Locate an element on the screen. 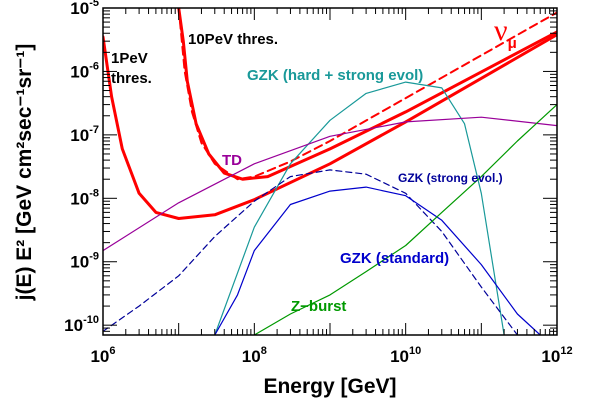 The width and height of the screenshot is (590, 408). annotation-td: TD is located at coordinates (232, 160).